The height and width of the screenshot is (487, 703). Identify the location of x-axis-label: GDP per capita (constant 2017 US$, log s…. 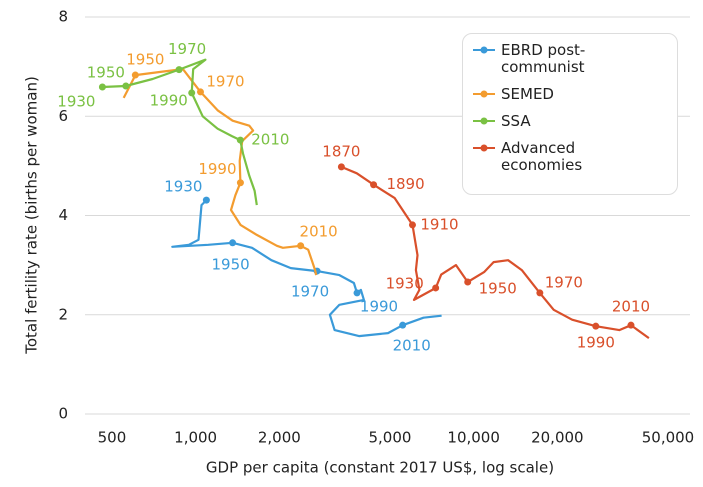
(380, 468).